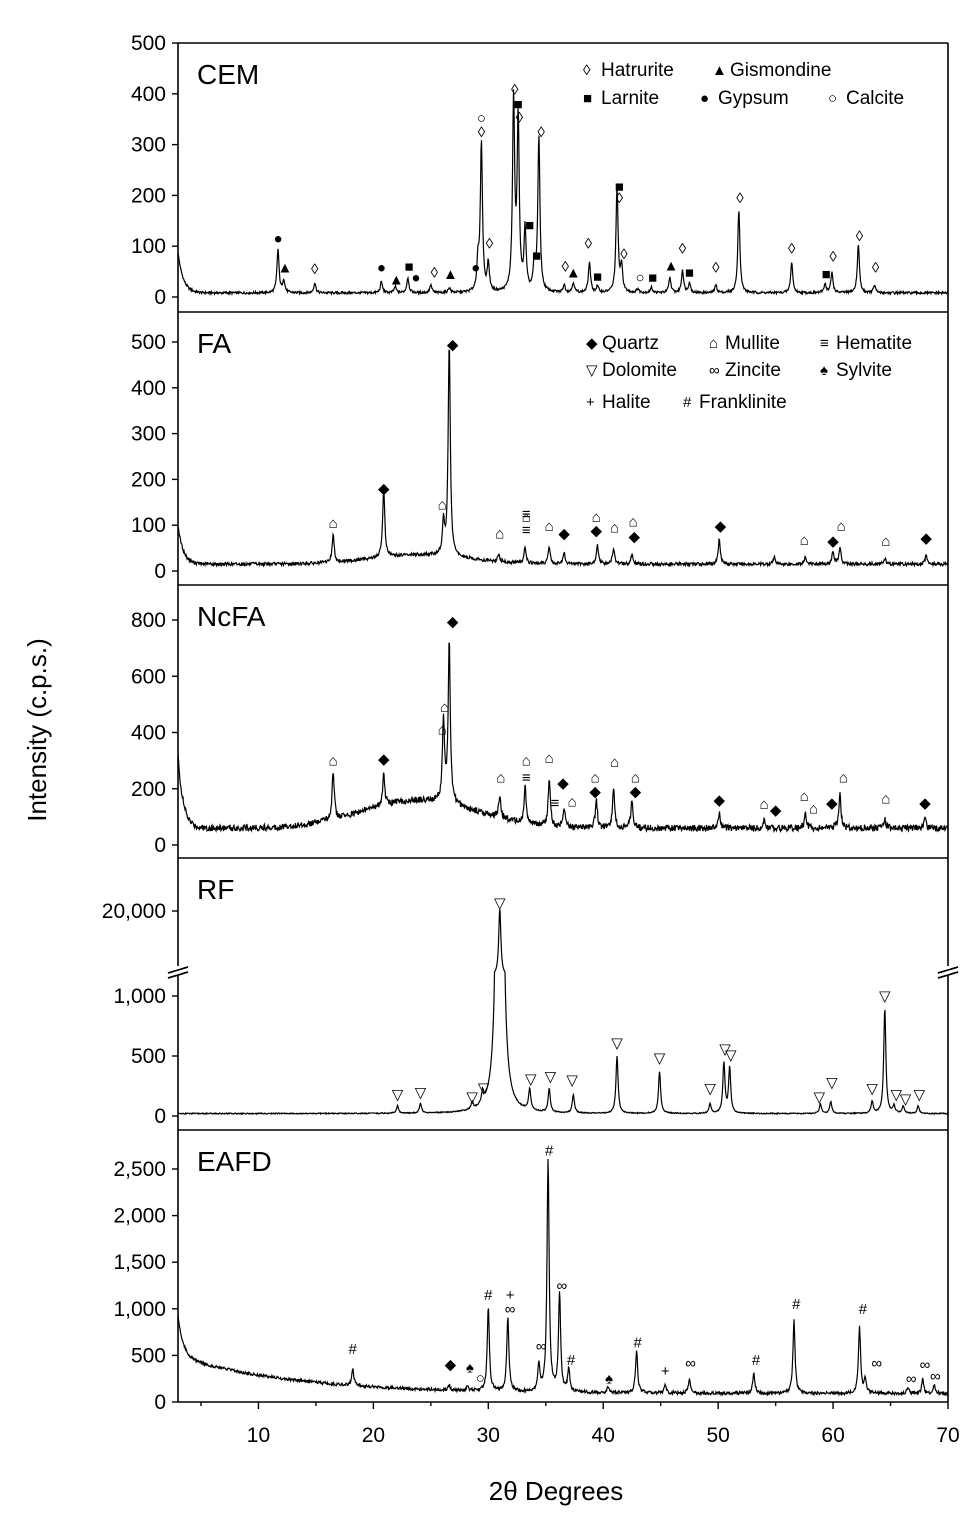 The width and height of the screenshot is (962, 1515). What do you see at coordinates (665, 1371) in the screenshot?
I see `peak-marker: +` at bounding box center [665, 1371].